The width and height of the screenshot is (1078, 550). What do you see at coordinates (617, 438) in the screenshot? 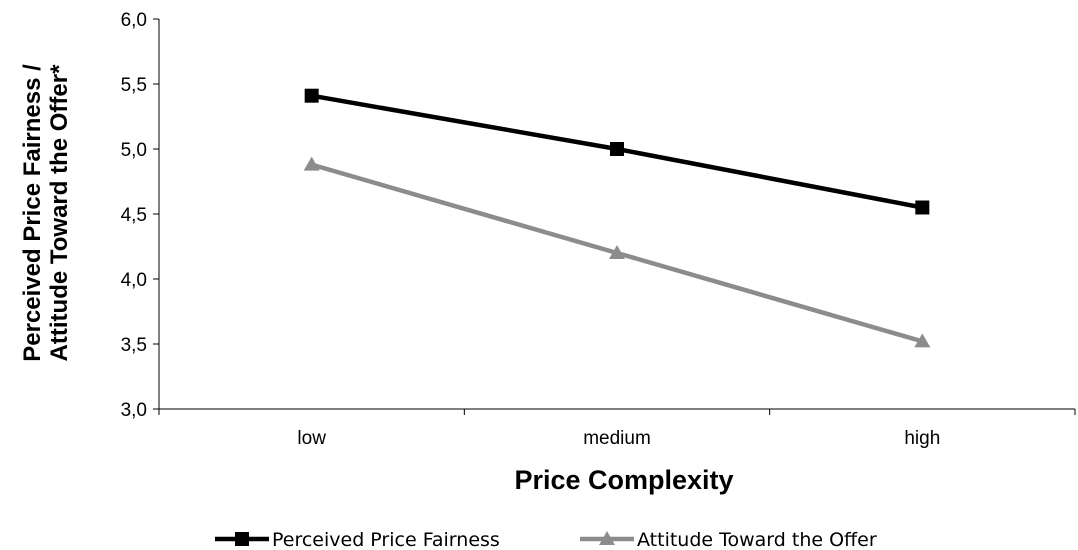
I see `x-tick-label: medium` at bounding box center [617, 438].